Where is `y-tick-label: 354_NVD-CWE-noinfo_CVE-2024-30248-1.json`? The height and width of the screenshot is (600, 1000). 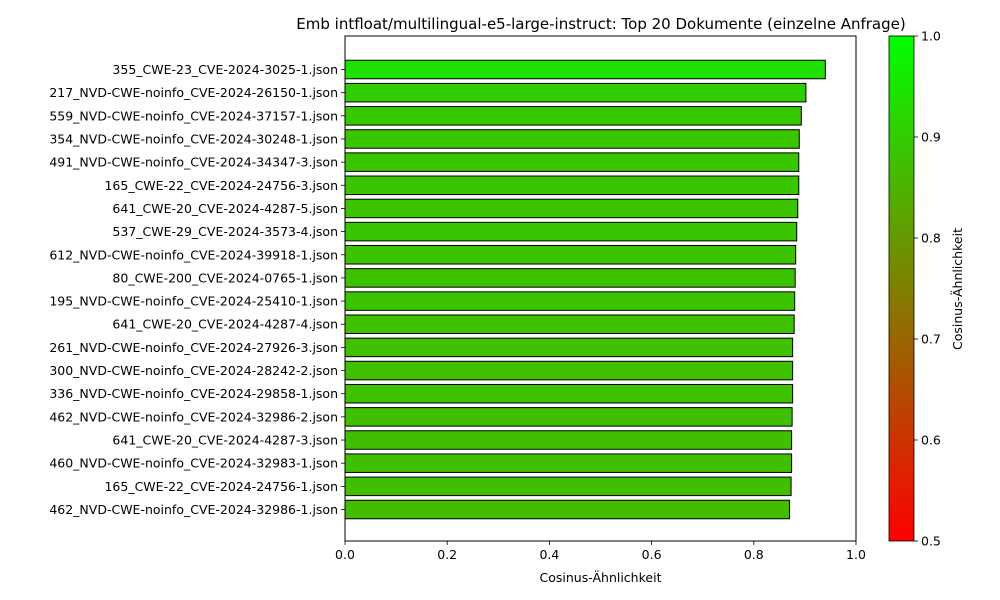
y-tick-label: 354_NVD-CWE-noinfo_CVE-2024-30248-1.json is located at coordinates (193, 138).